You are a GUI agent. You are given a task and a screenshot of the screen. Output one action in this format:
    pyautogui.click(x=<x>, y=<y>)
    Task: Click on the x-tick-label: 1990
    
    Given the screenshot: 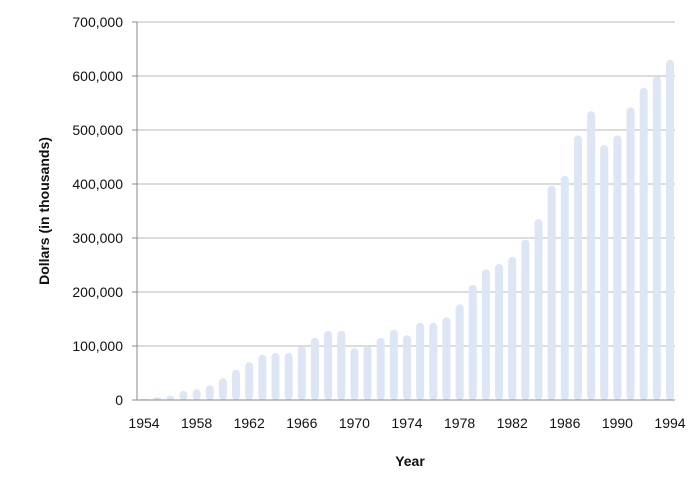 What is the action you would take?
    pyautogui.click(x=617, y=423)
    